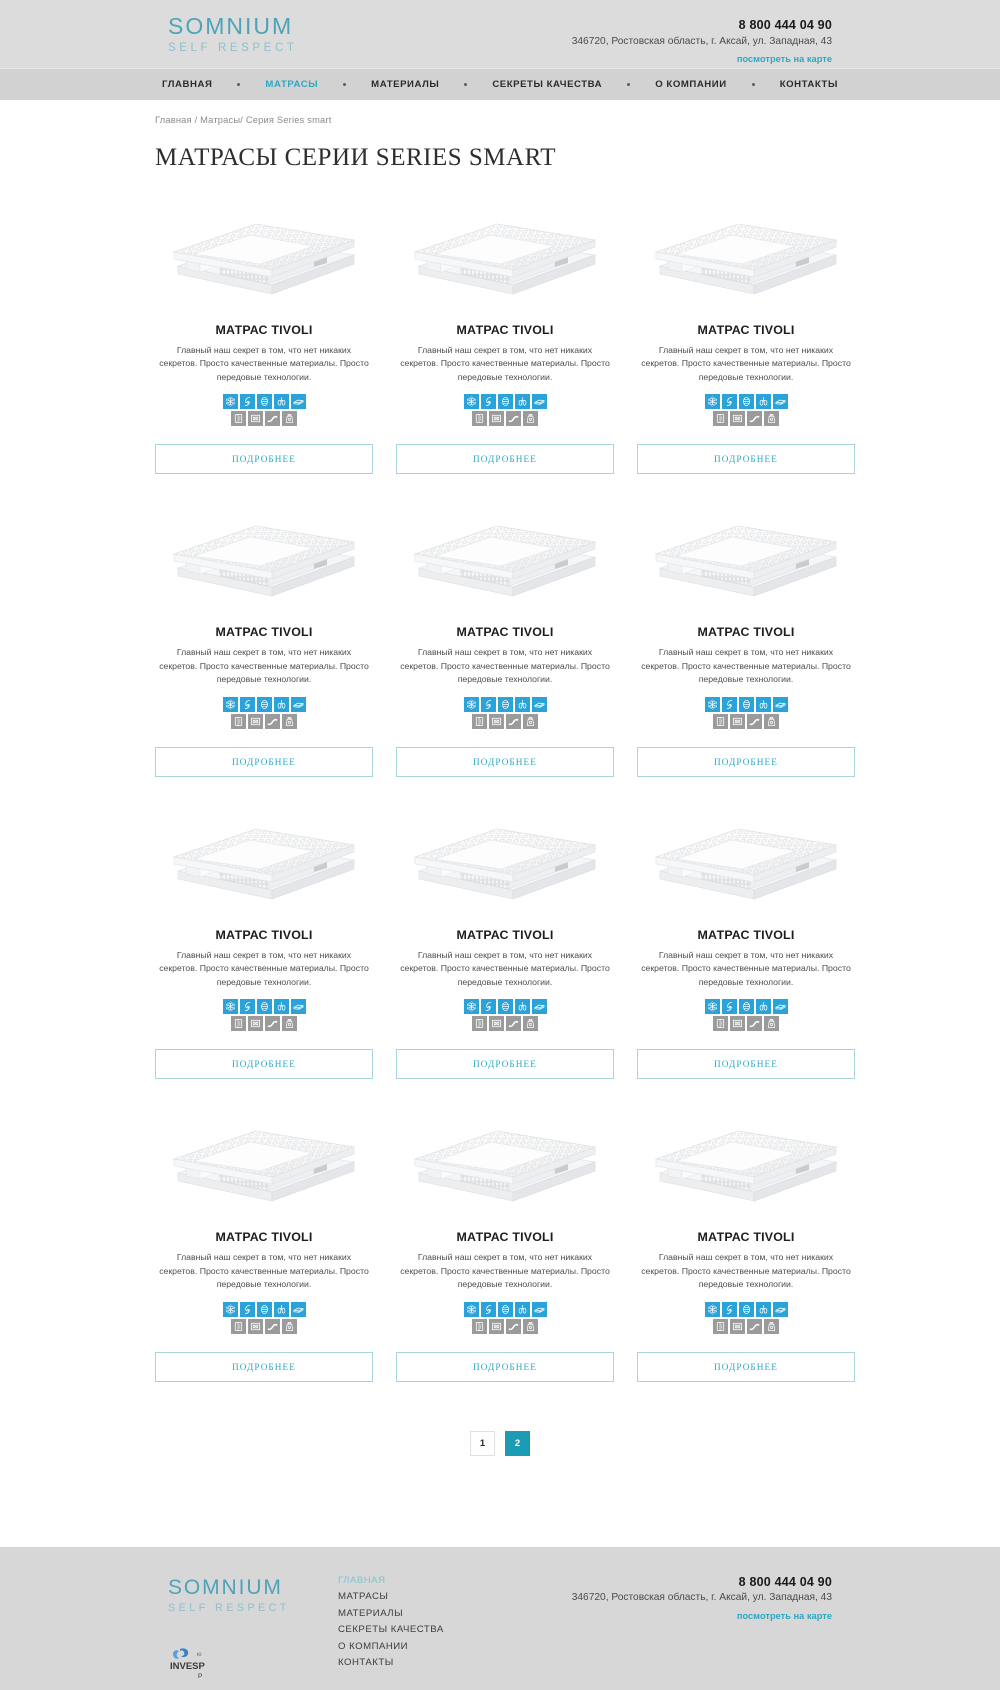  I want to click on footer-view-on-map-link: посмотреть на карте, so click(784, 1616).